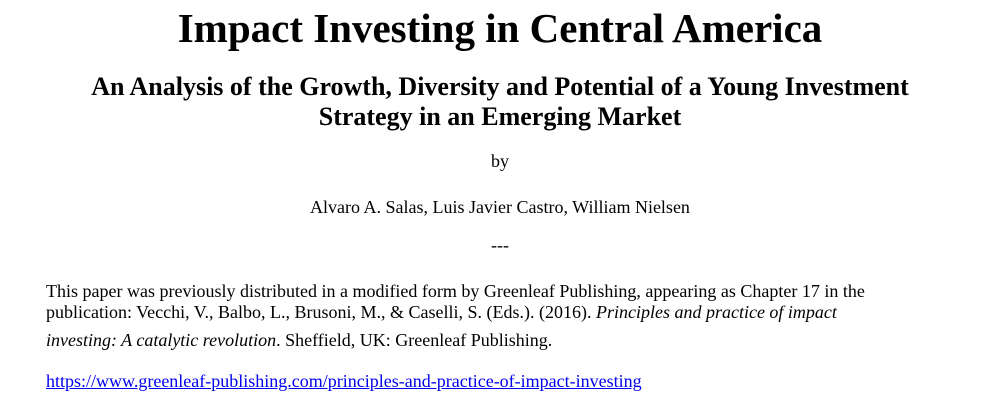 This screenshot has width=1000, height=410. Describe the element at coordinates (716, 312) in the screenshot. I see `note-book-title-part-1: Principles and practice of impact` at that location.